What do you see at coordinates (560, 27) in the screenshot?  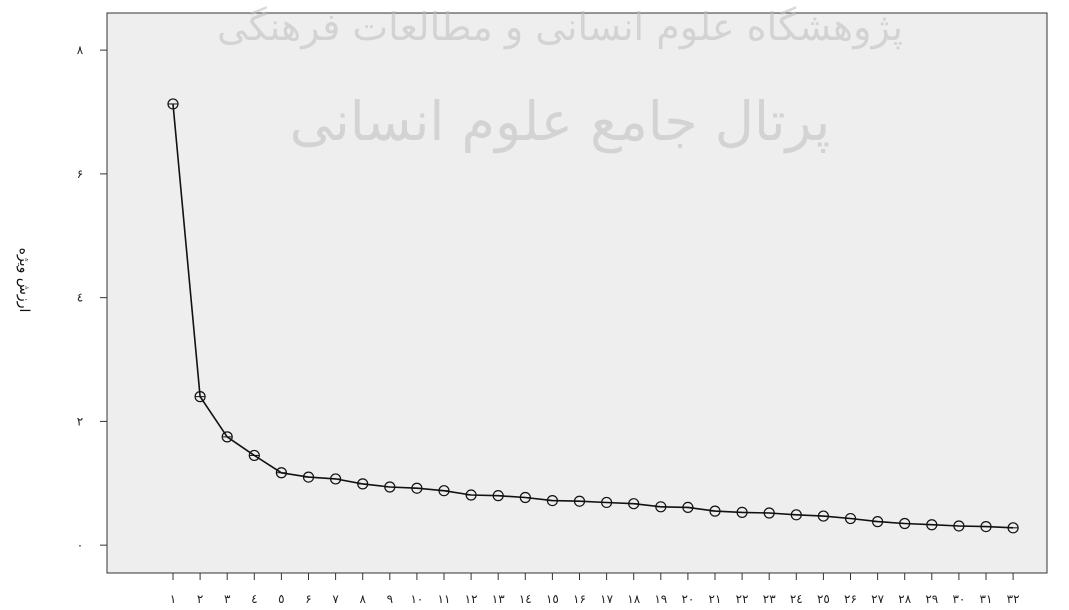 I see `watermark-line-1: پژوهشگاه علوم انسانی و مطالعات فرهنگی` at bounding box center [560, 27].